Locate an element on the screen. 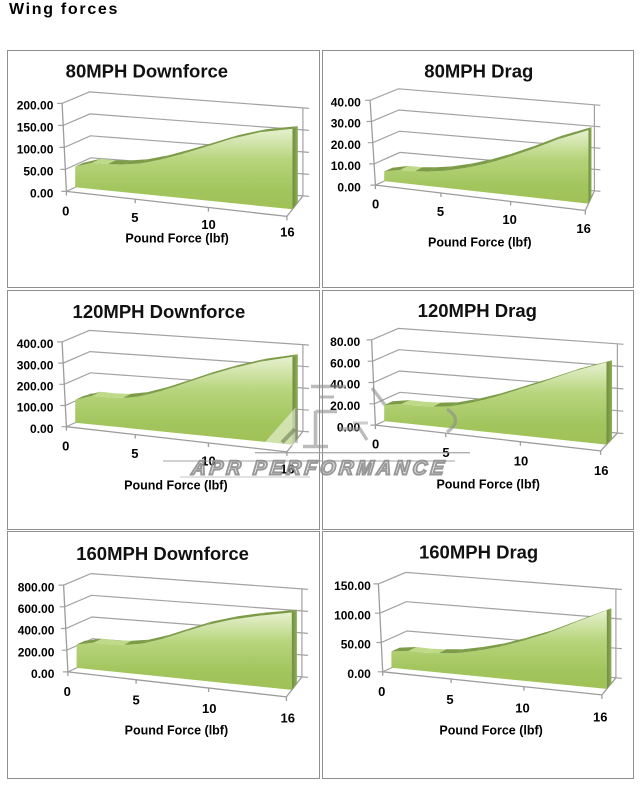 The image size is (640, 785). svg-text: 600.00 is located at coordinates (36, 609).